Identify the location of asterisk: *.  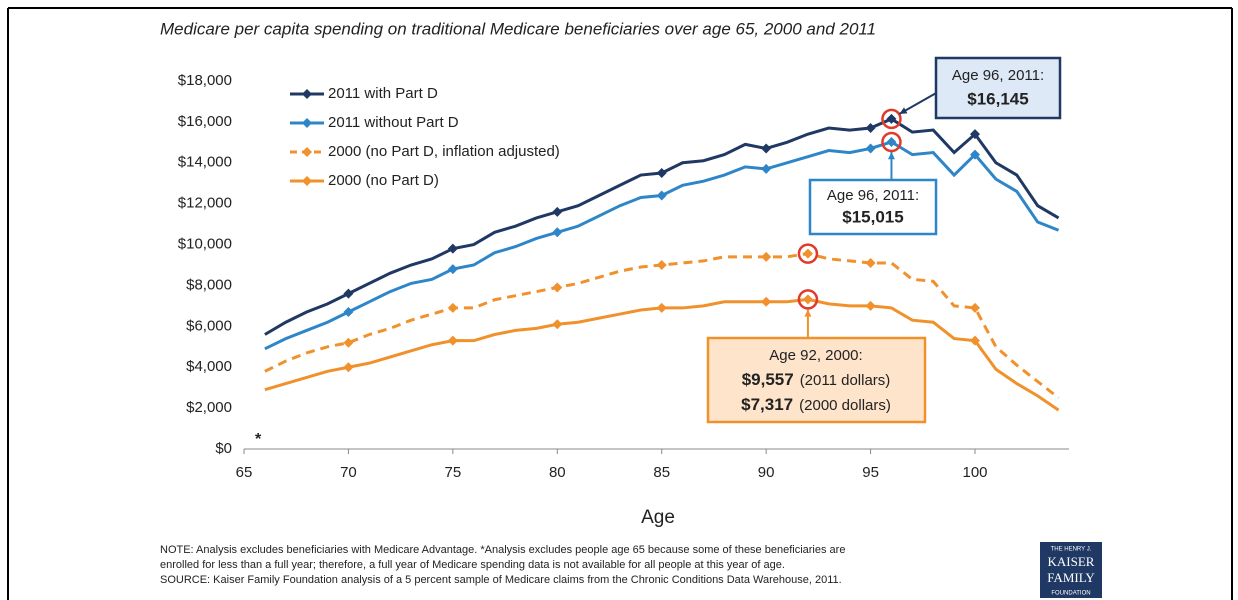
(258, 439).